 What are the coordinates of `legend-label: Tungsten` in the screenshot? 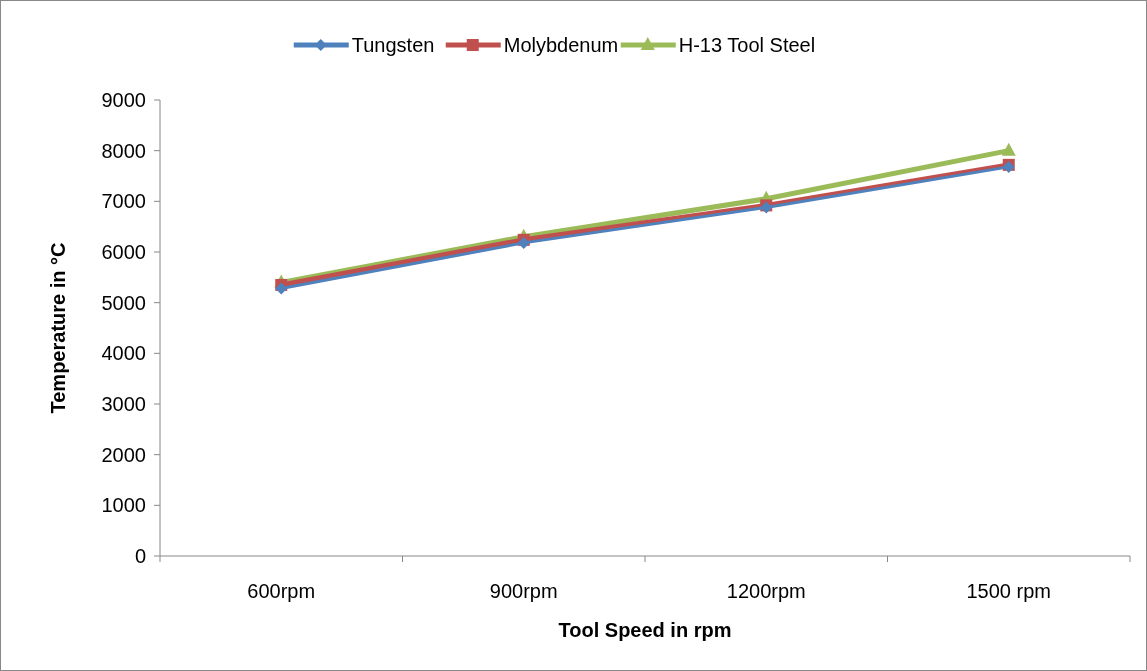 It's located at (393, 45).